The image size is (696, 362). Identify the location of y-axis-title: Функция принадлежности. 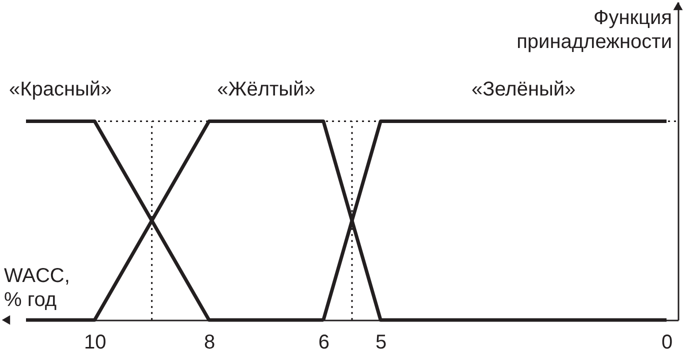
(594, 30).